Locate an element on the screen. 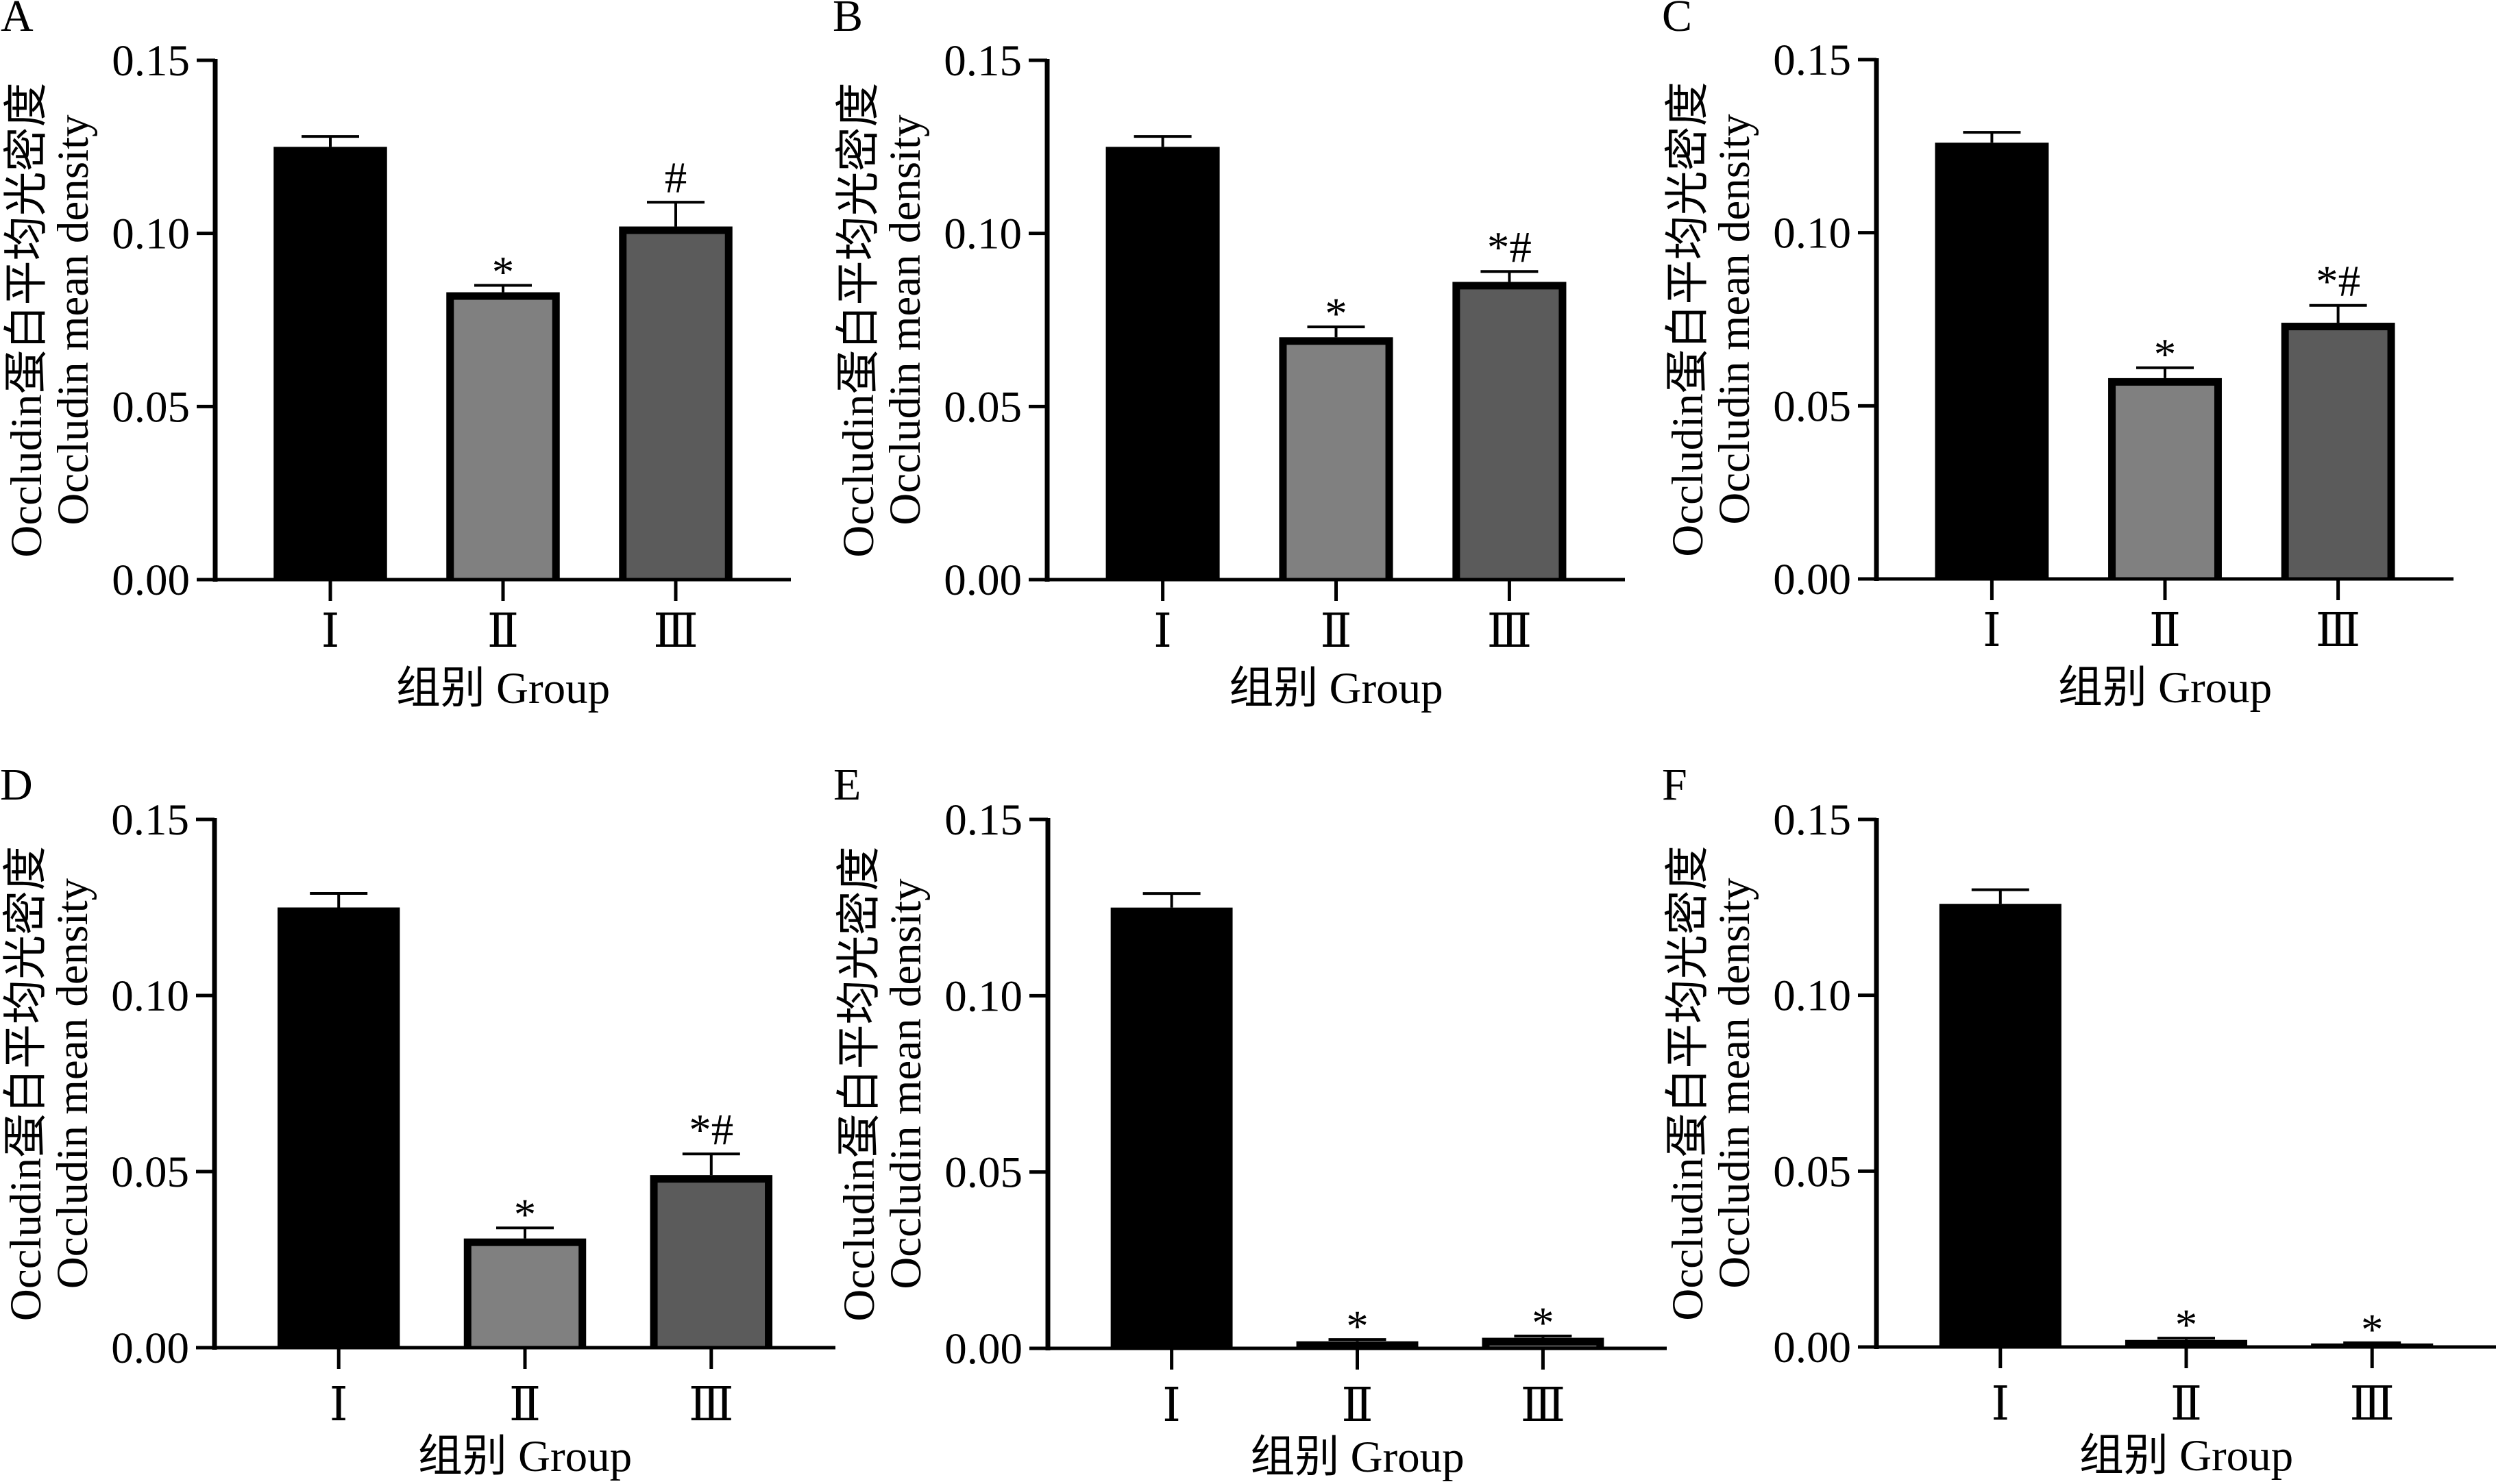 The height and width of the screenshot is (1484, 2496). panel-letter: A is located at coordinates (18, 20).